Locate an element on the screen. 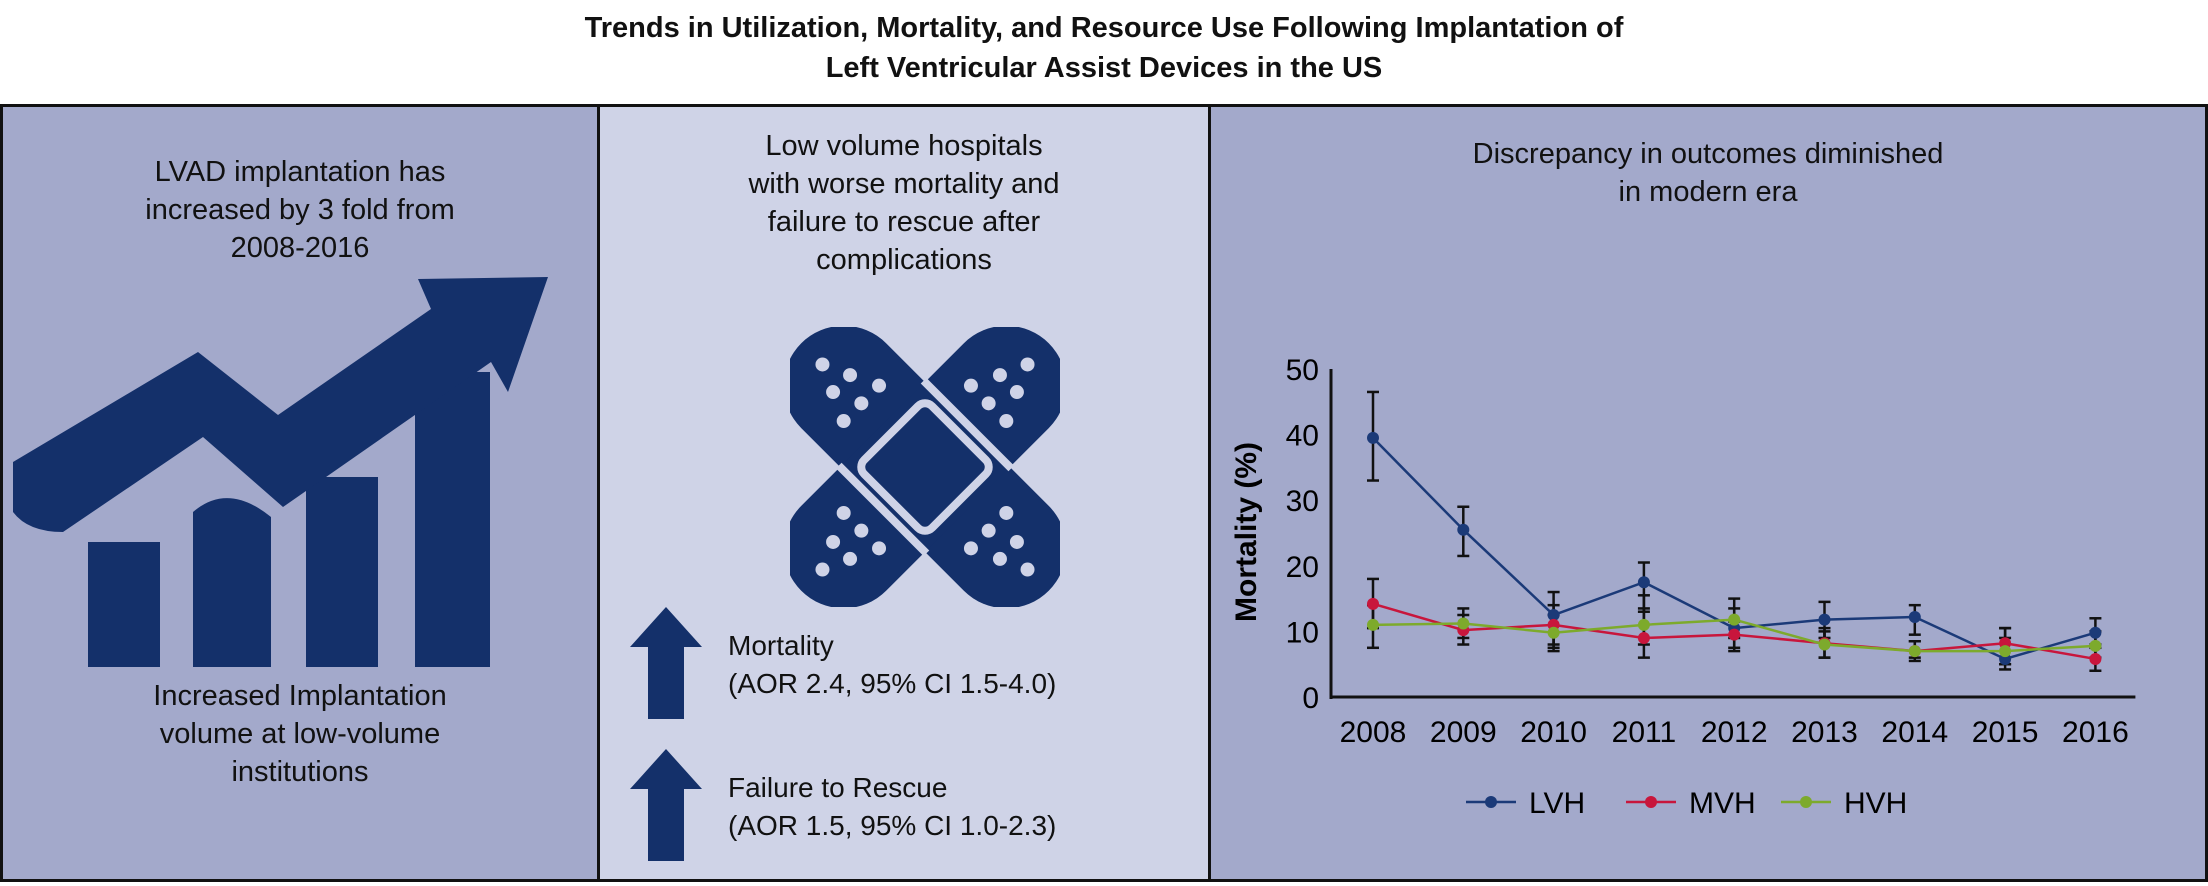 The height and width of the screenshot is (886, 2208). x-tick-label: 2010 is located at coordinates (1553, 732).